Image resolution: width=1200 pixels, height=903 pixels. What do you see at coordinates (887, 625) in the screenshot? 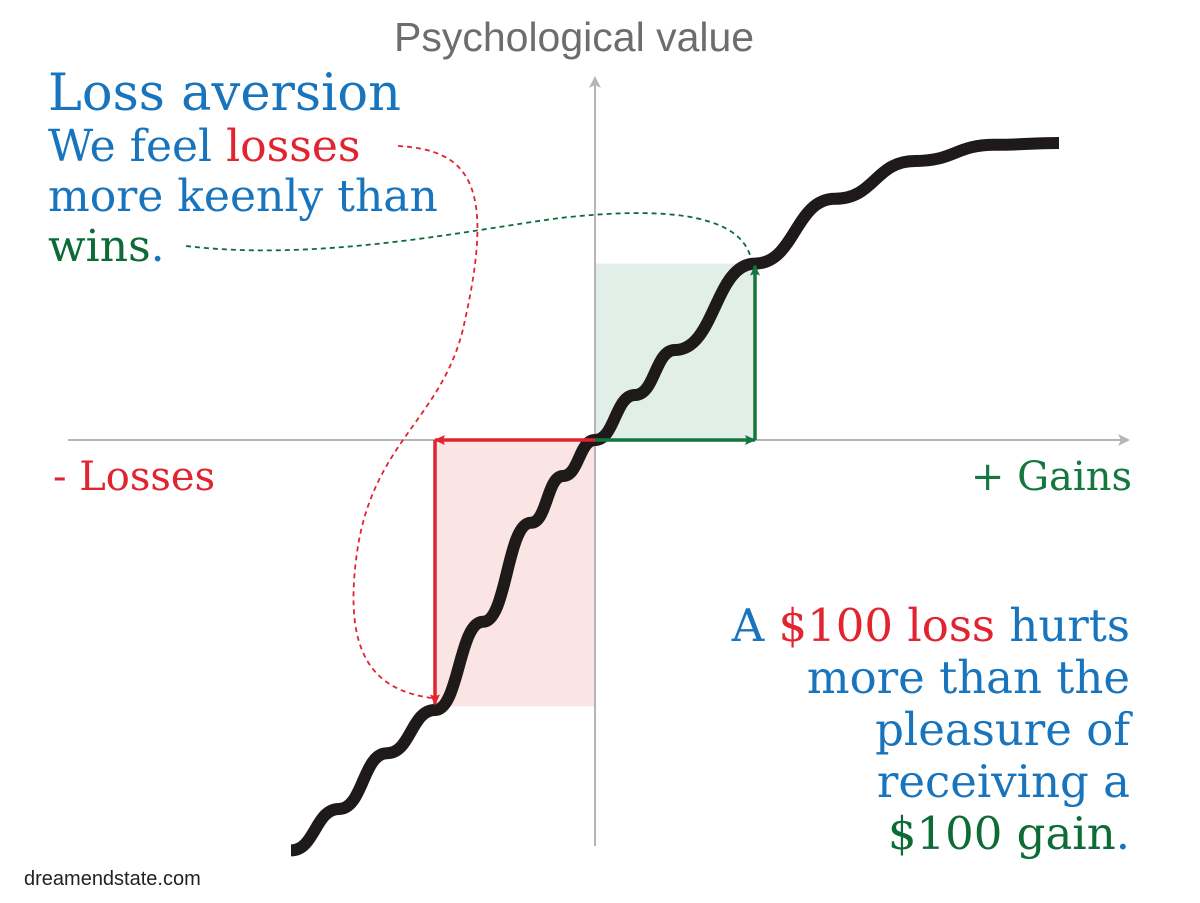
I see `note-loss-amount: $100 loss` at bounding box center [887, 625].